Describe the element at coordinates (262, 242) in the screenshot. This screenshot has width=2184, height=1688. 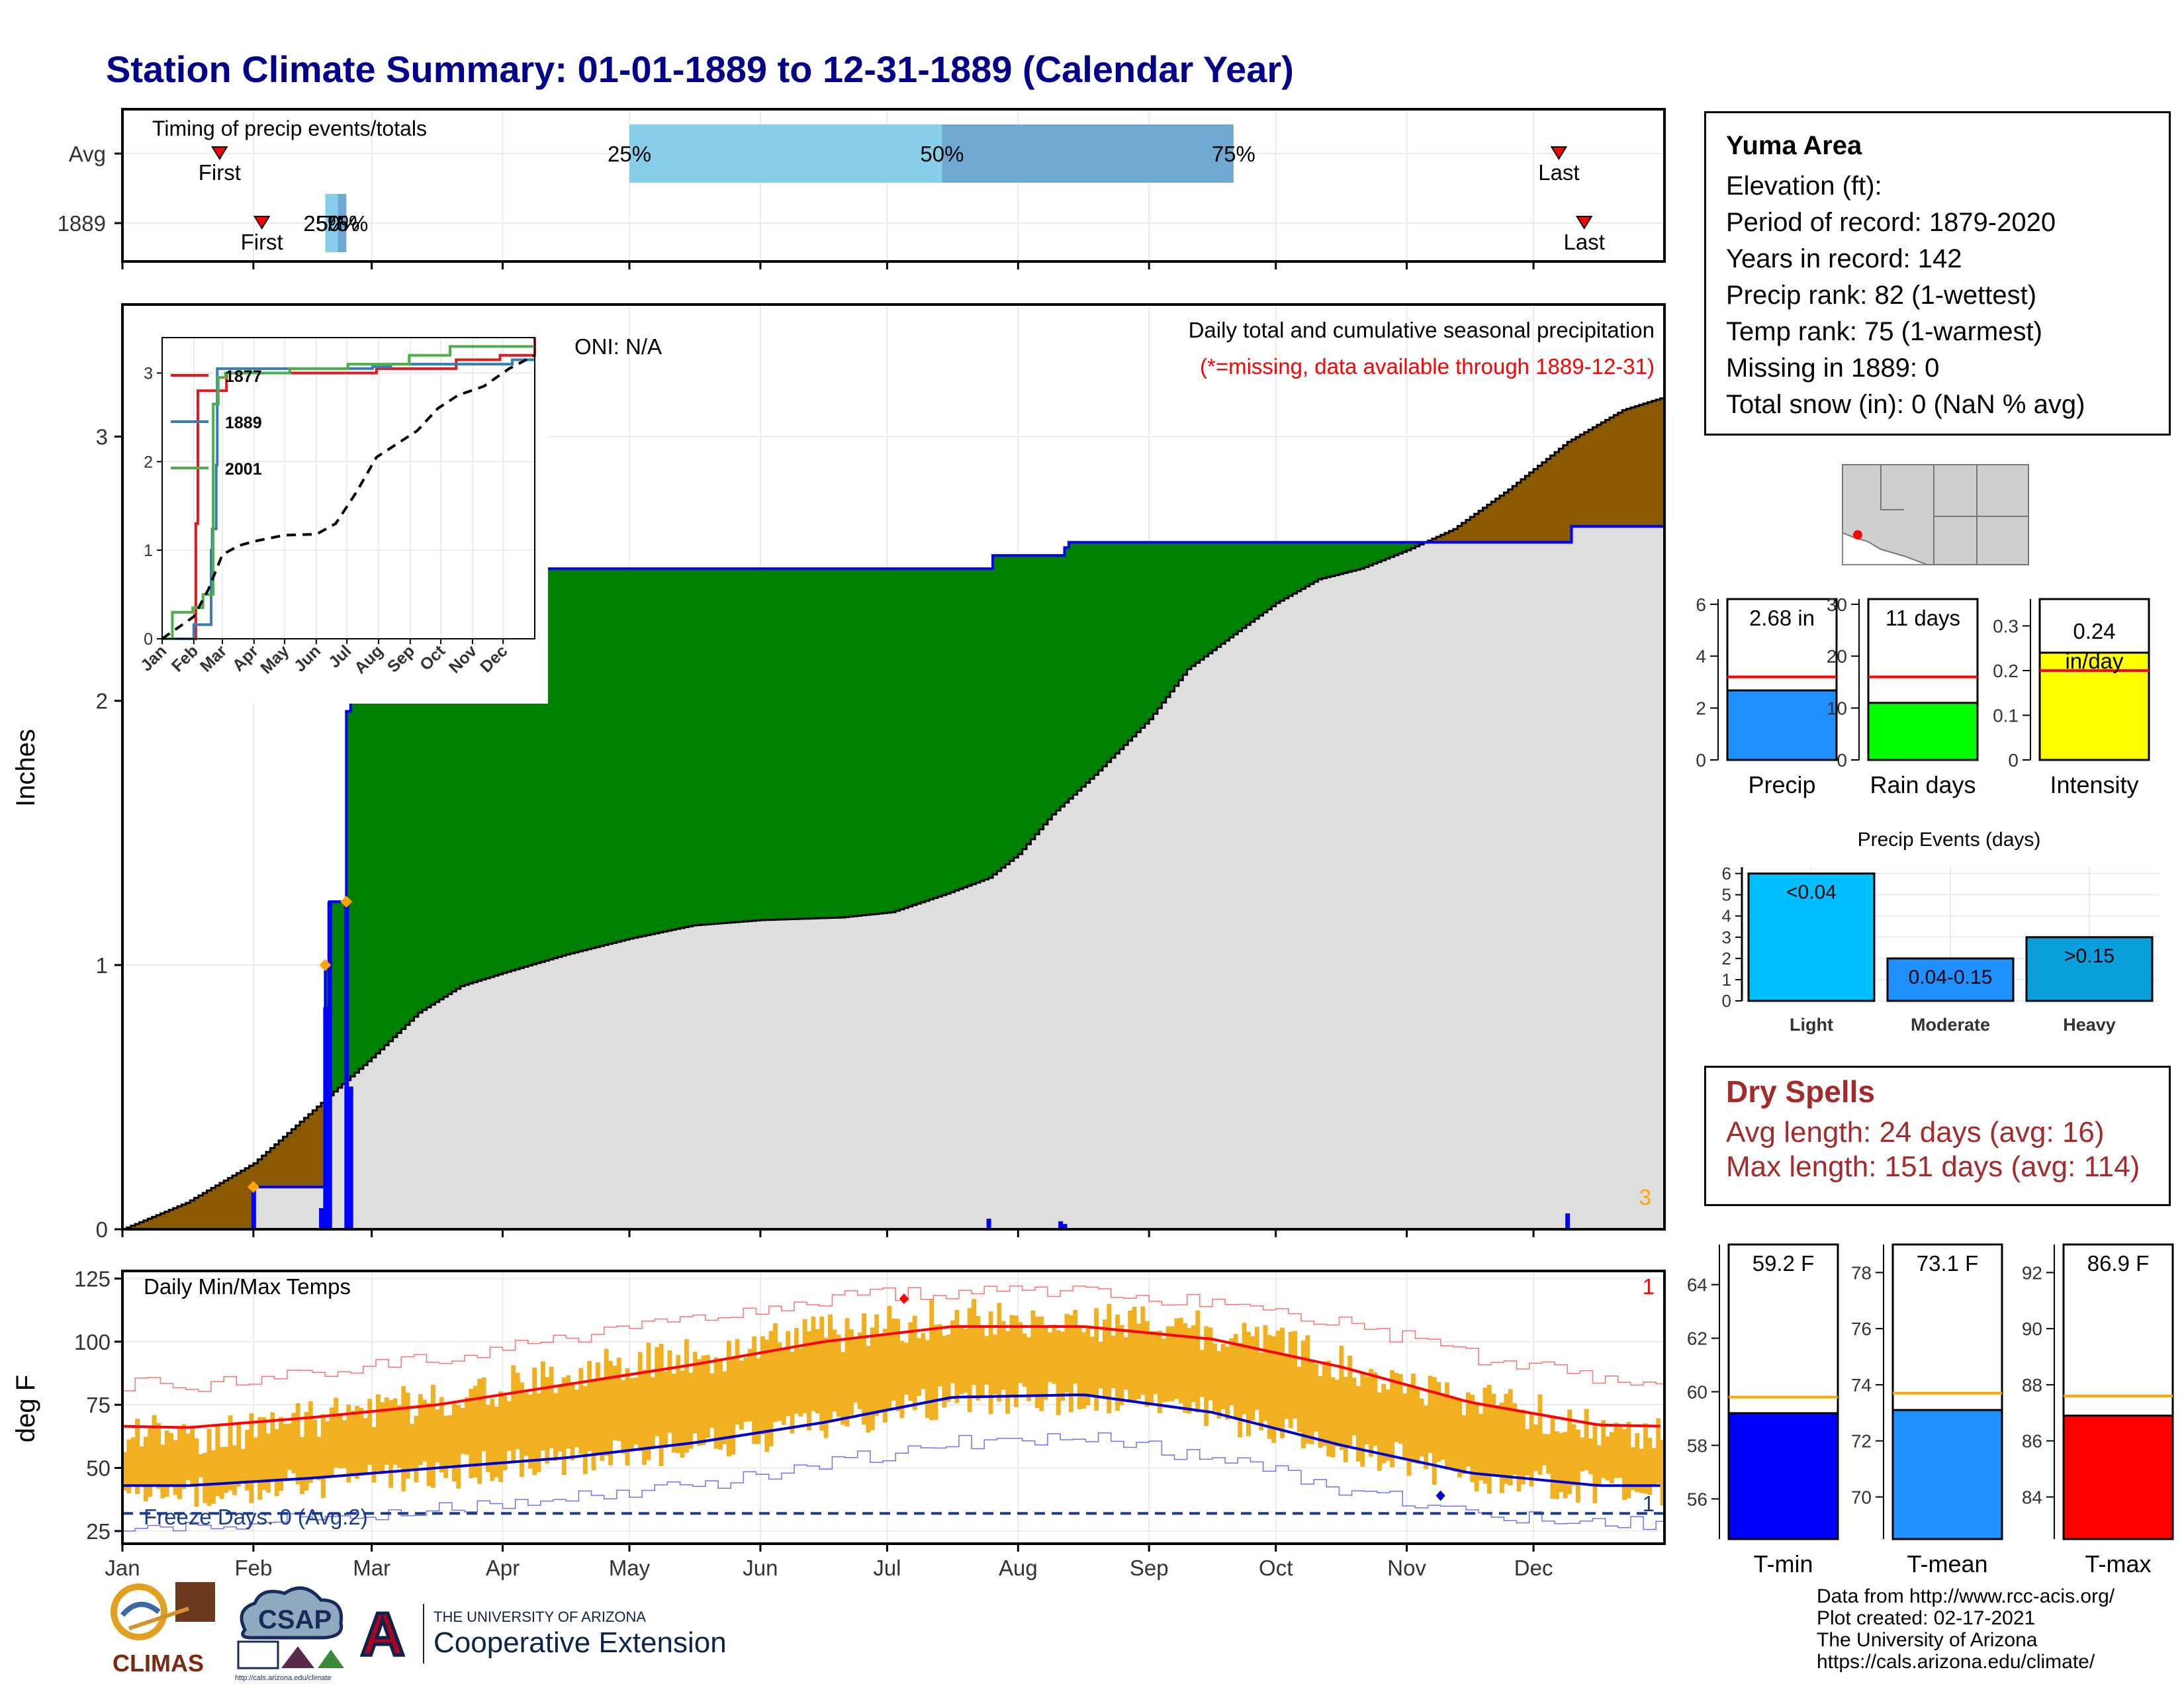
I see `event-label: First` at that location.